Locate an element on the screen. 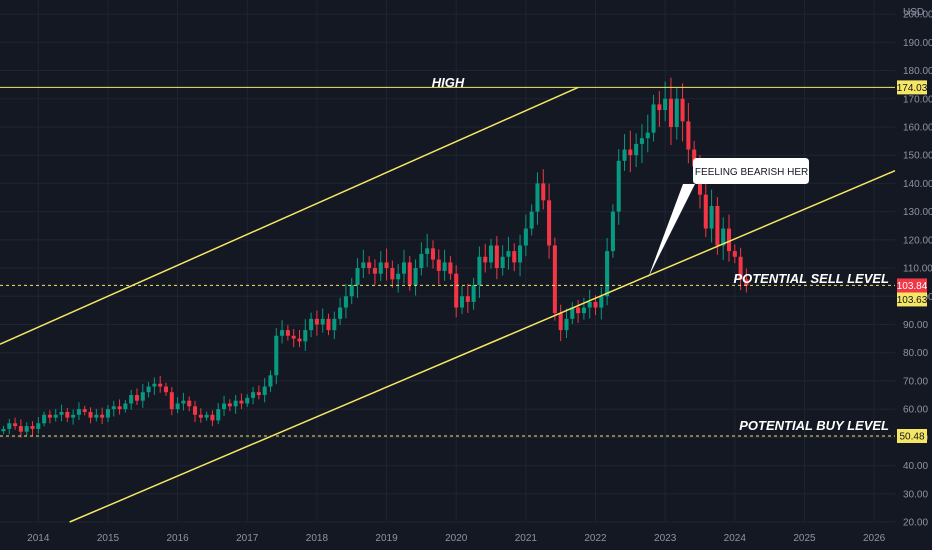 This screenshot has width=932, height=550. price-tick-label: 130.00 is located at coordinates (917, 212).